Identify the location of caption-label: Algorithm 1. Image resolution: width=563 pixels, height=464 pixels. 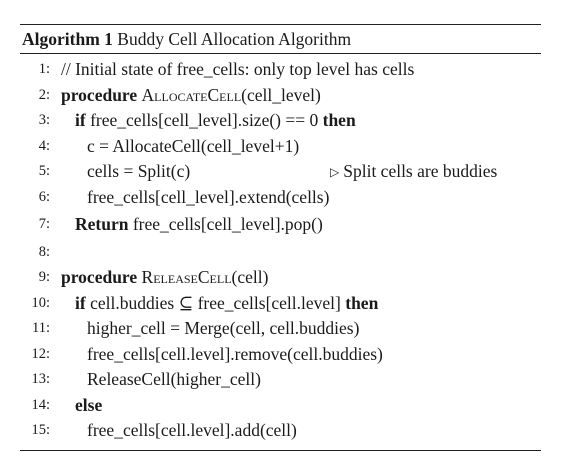
(67, 39).